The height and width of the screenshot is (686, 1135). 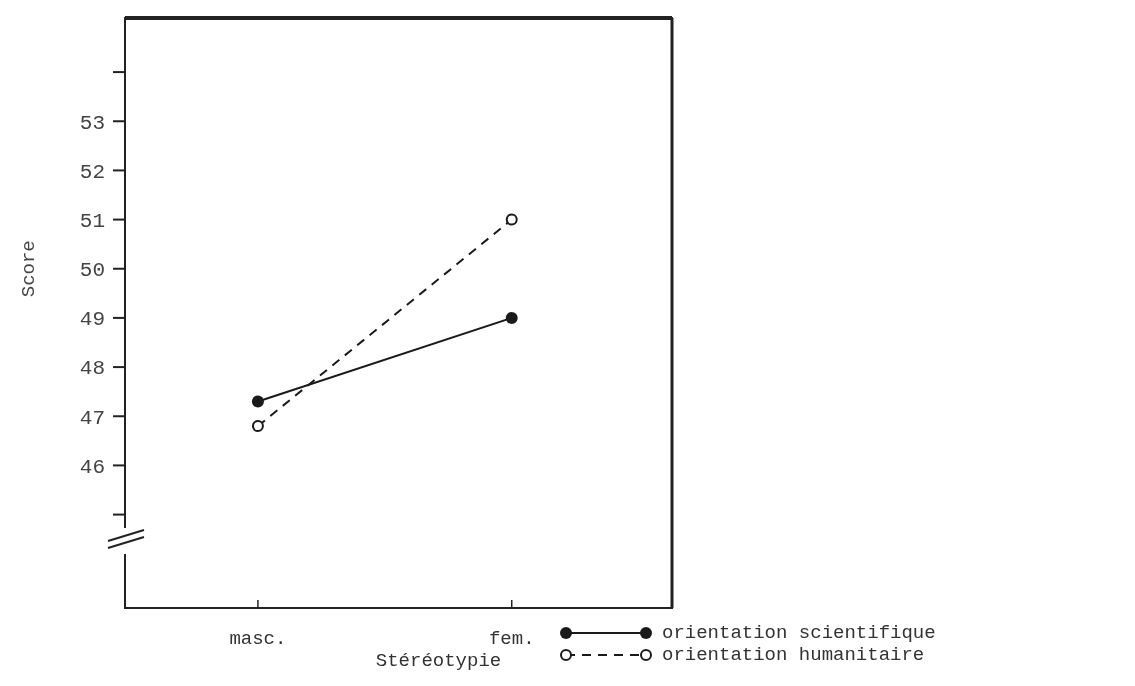 What do you see at coordinates (438, 661) in the screenshot?
I see `x-axis-title: Stéréotypie` at bounding box center [438, 661].